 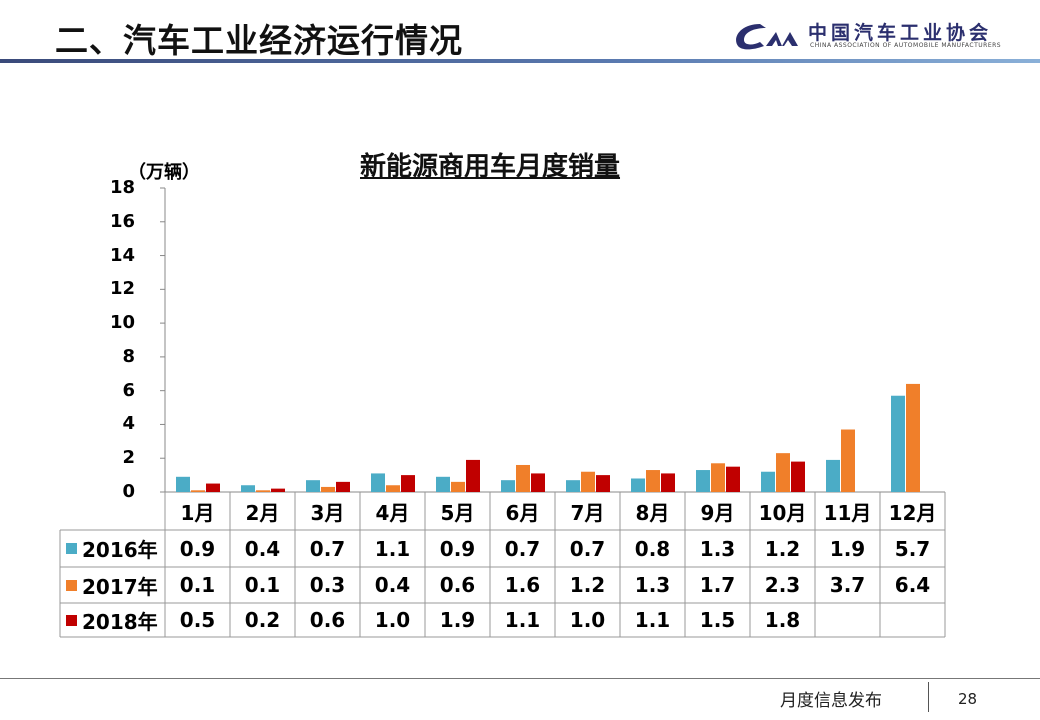 What do you see at coordinates (652, 548) in the screenshot?
I see `data-cell: 0.8` at bounding box center [652, 548].